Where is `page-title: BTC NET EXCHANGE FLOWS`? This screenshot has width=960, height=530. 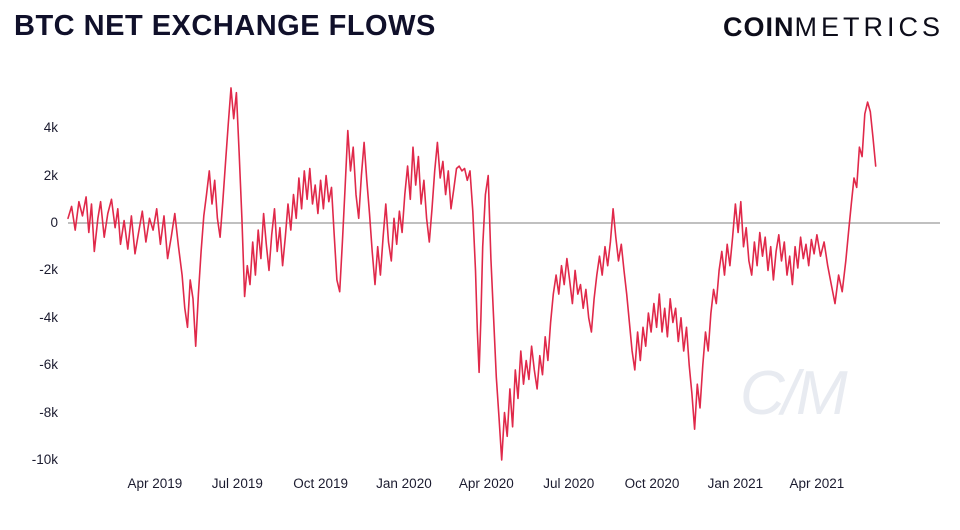 page-title: BTC NET EXCHANGE FLOWS is located at coordinates (225, 26).